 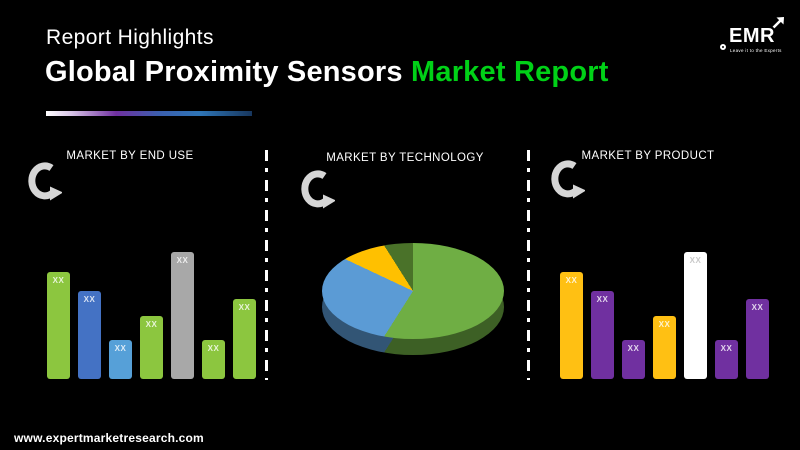 I want to click on section-title-product: MARKET BY PRODUCT, so click(x=648, y=156).